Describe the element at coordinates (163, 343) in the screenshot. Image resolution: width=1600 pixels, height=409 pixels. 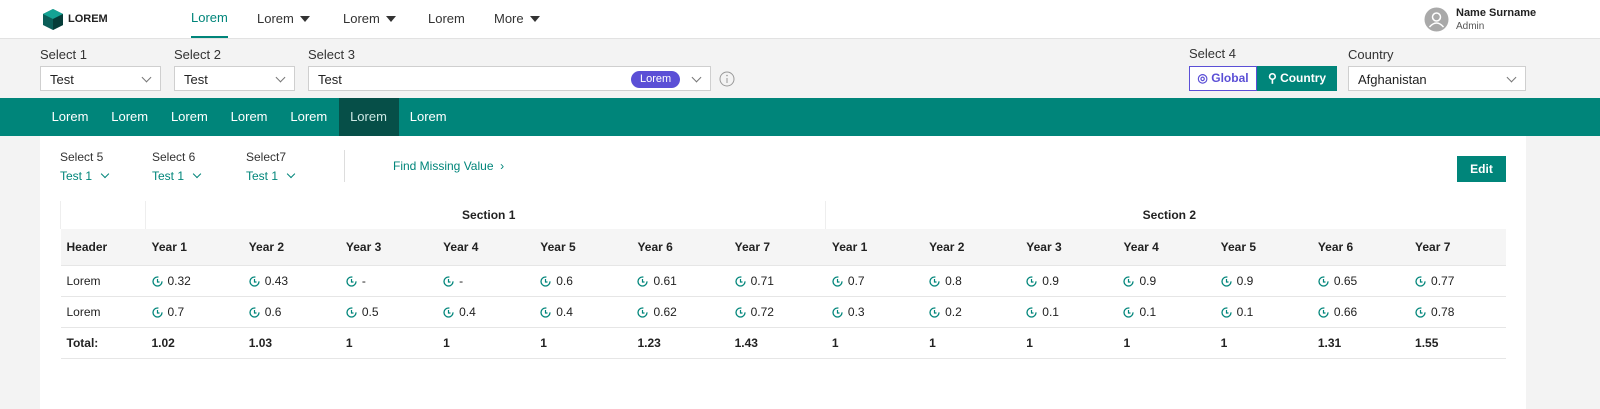
I see `cell-text: 1.02` at that location.